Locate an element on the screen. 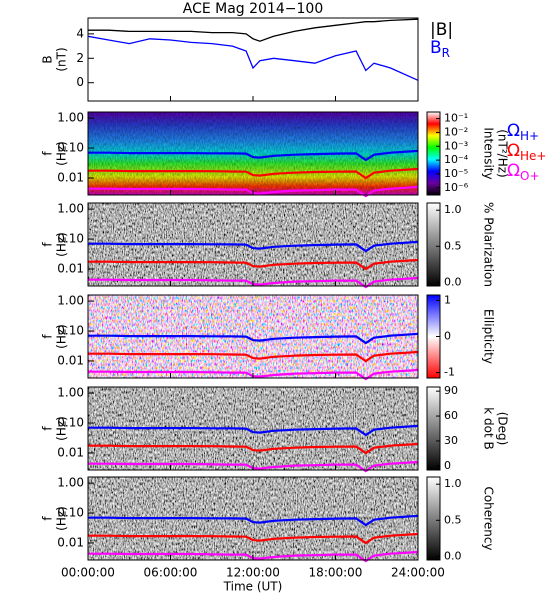  legend-entry: BR is located at coordinates (440, 49).